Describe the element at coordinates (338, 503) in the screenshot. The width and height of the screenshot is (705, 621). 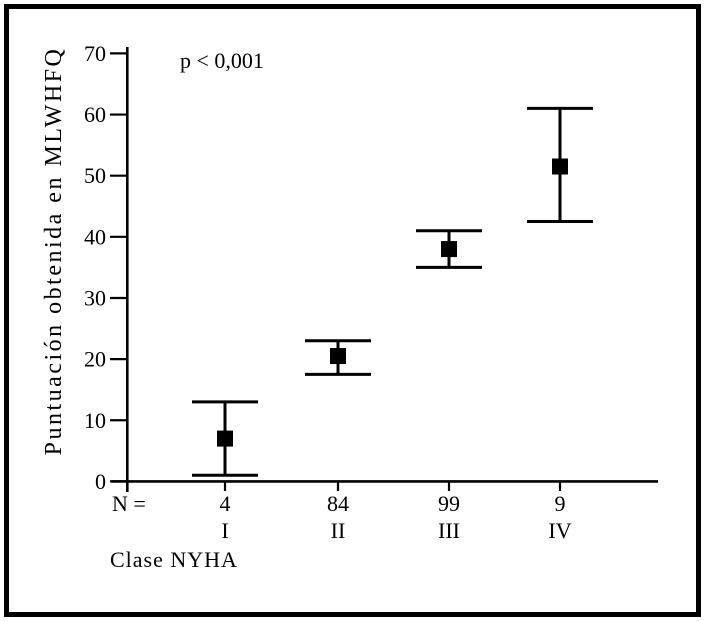
I see `n-value-label: 84` at that location.